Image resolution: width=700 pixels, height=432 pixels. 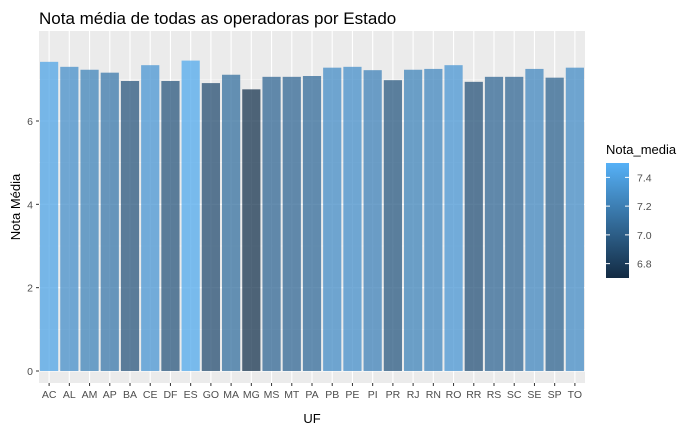 What do you see at coordinates (30, 372) in the screenshot?
I see `y-tick-label: 0` at bounding box center [30, 372].